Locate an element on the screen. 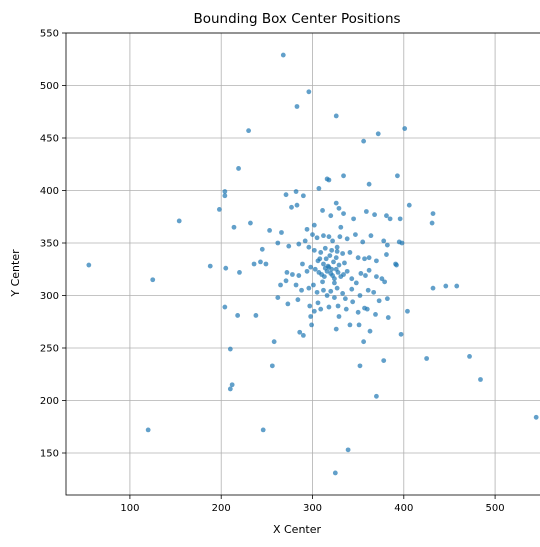 The width and height of the screenshot is (540, 547). y-axis-label: Y Center is located at coordinates (15, 273).